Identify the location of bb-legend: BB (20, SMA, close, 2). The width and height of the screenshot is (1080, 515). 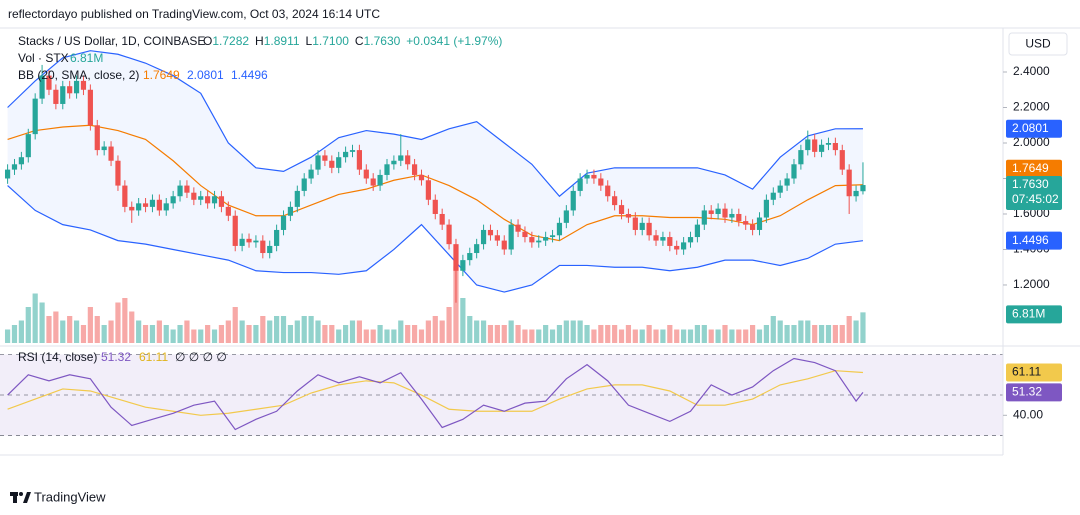
(78, 75).